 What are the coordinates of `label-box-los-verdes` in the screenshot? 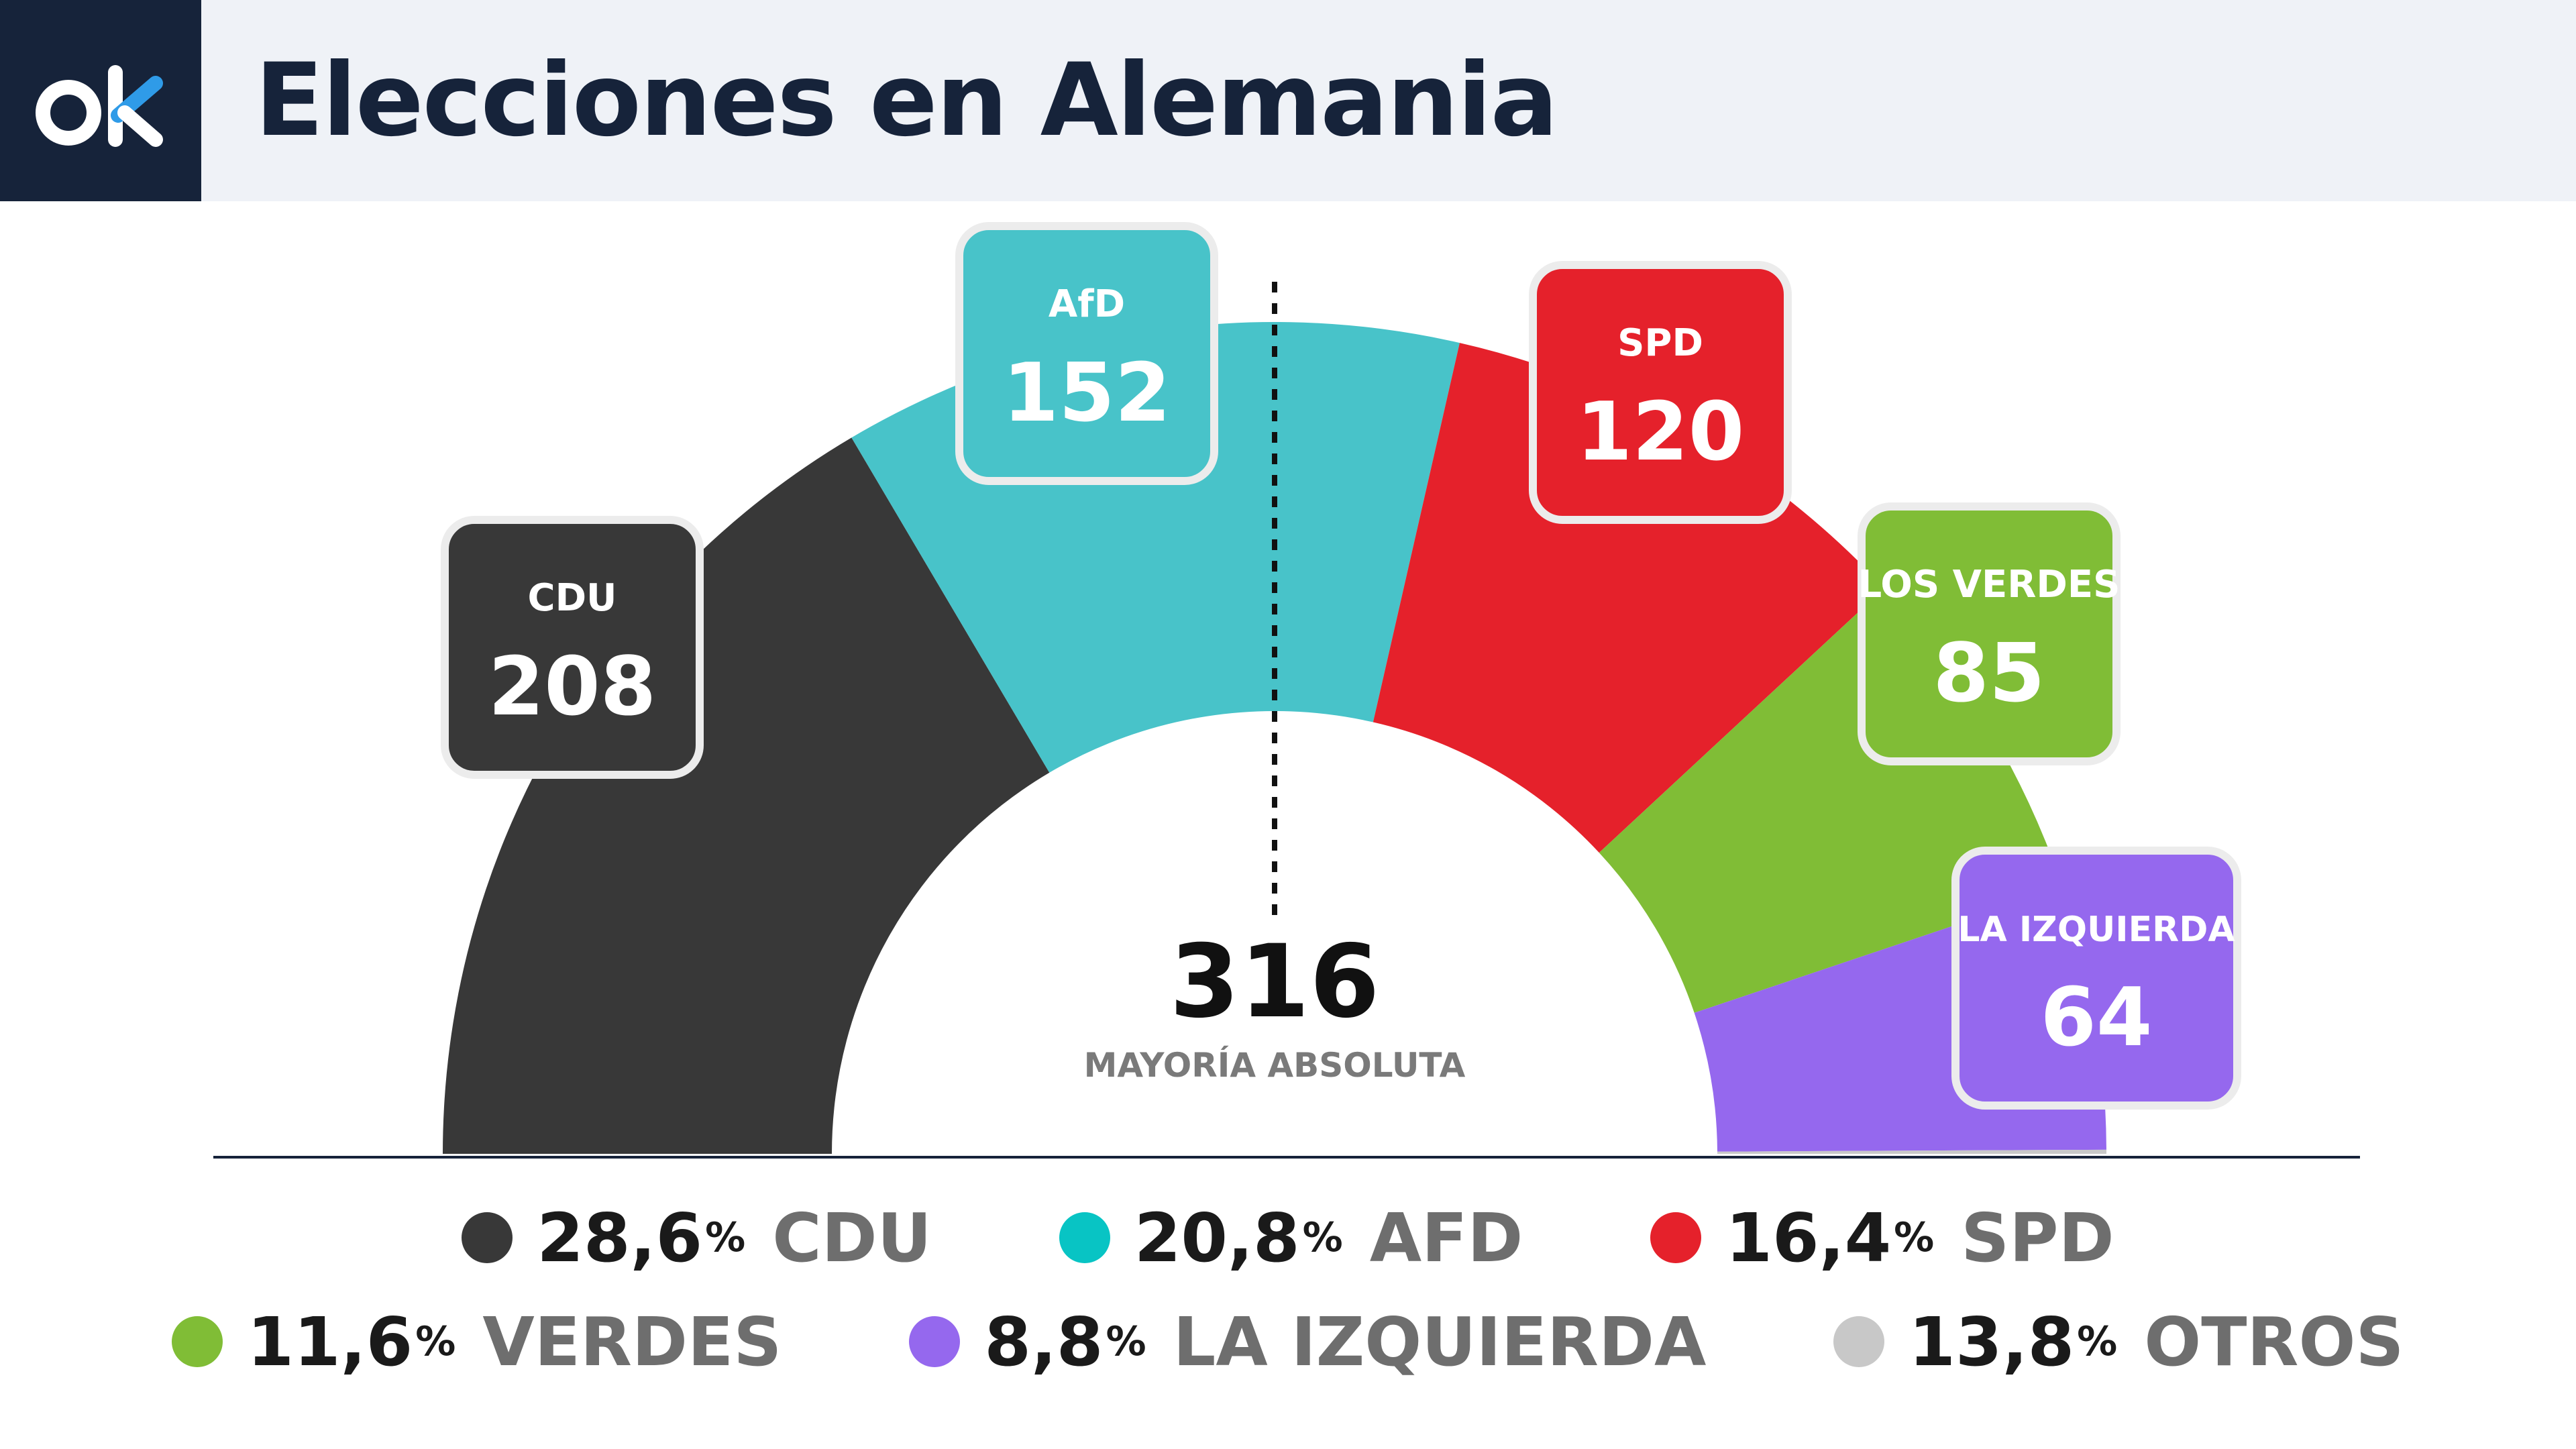 It's located at (1989, 633).